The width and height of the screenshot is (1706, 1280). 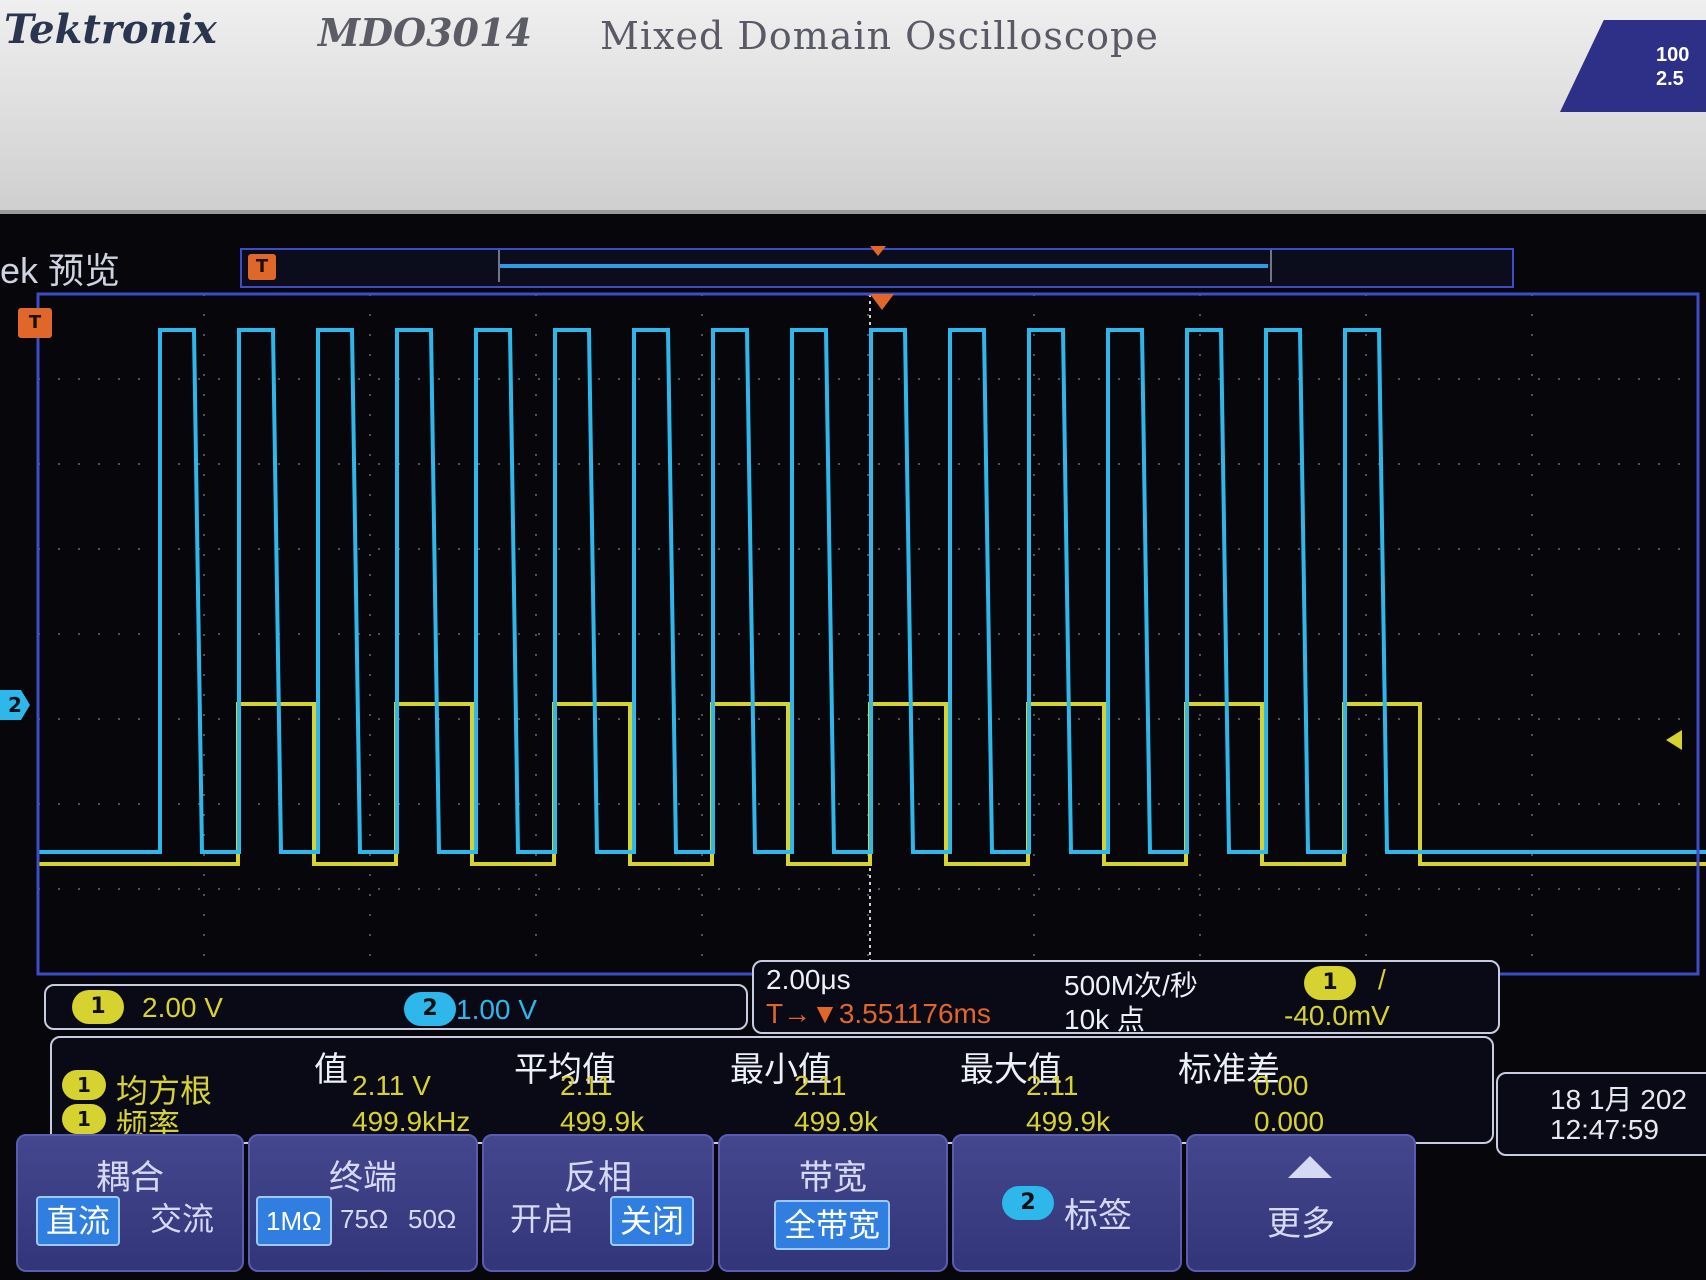 I want to click on meas-cell: 0.00, so click(x=1281, y=1085).